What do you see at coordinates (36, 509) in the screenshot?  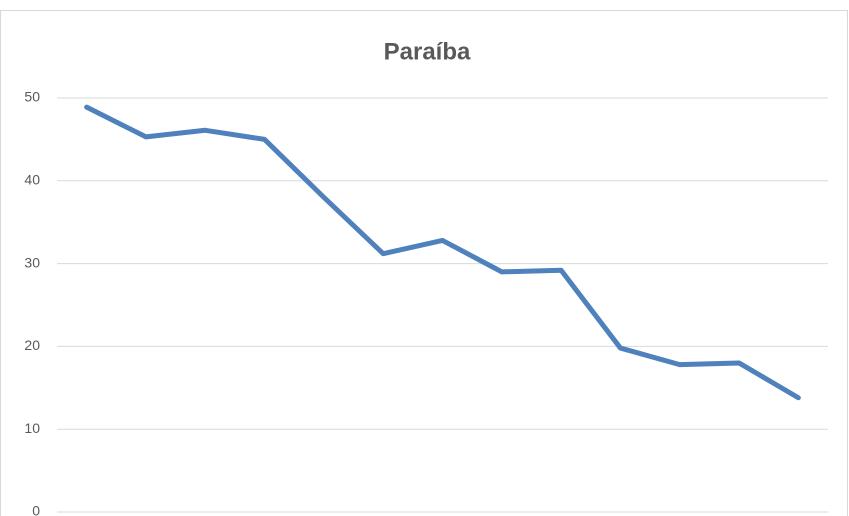 I see `y-tick-label: 0` at bounding box center [36, 509].